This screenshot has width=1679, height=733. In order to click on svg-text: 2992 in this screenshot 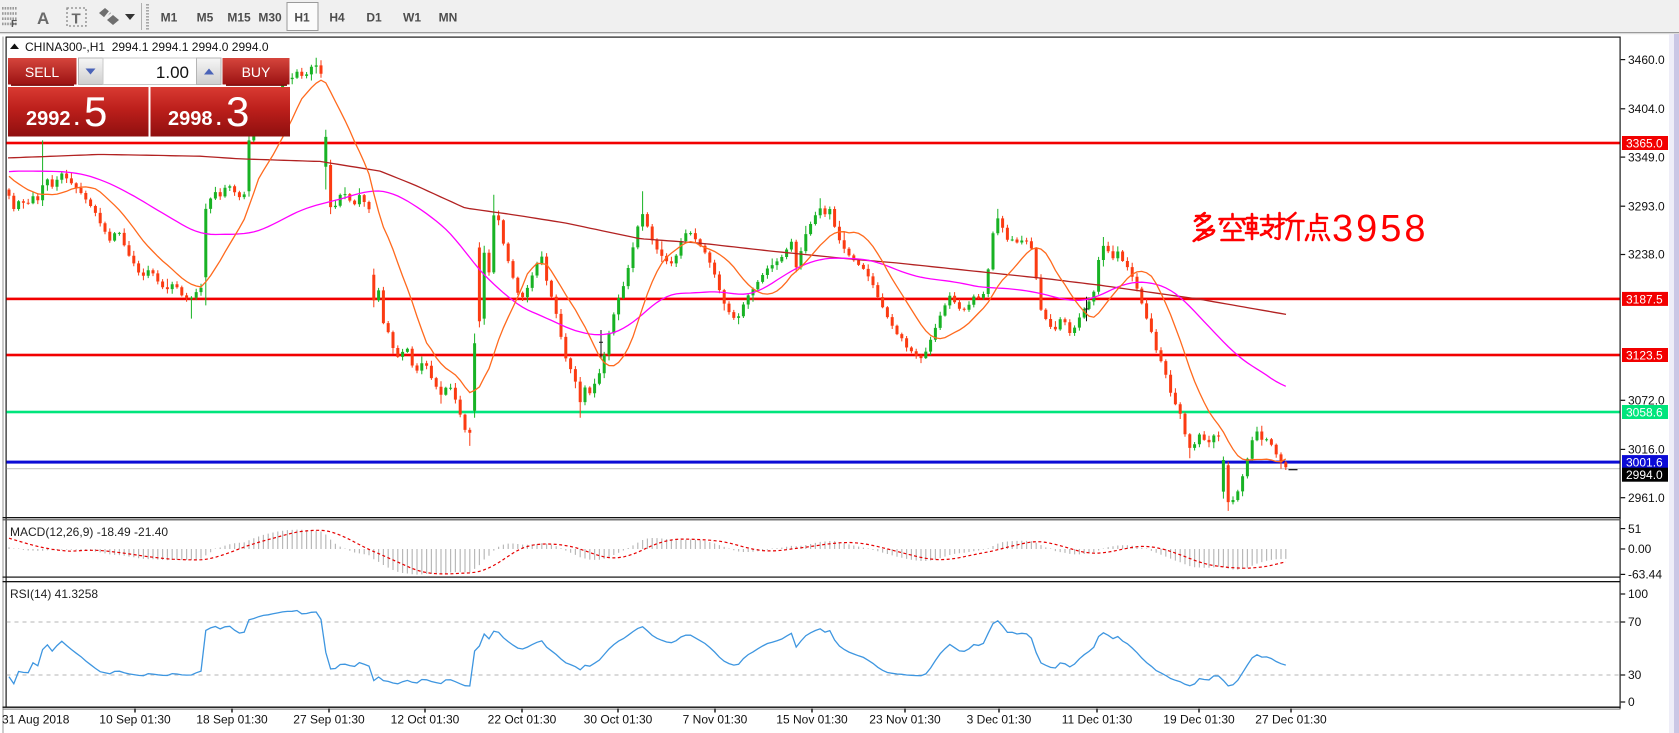, I will do `click(48, 119)`.